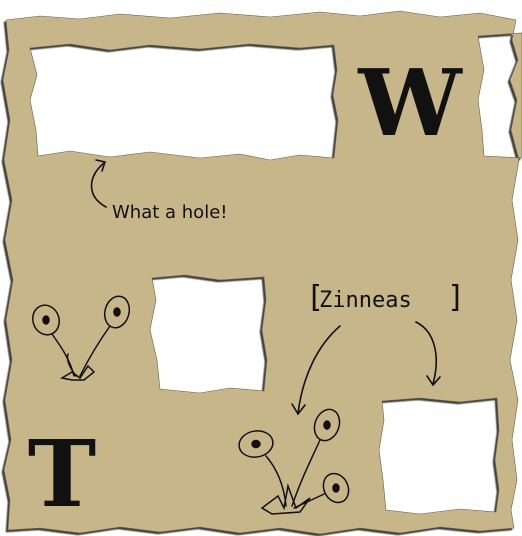 The height and width of the screenshot is (536, 522). I want to click on flower-label: Zinneas, so click(365, 300).